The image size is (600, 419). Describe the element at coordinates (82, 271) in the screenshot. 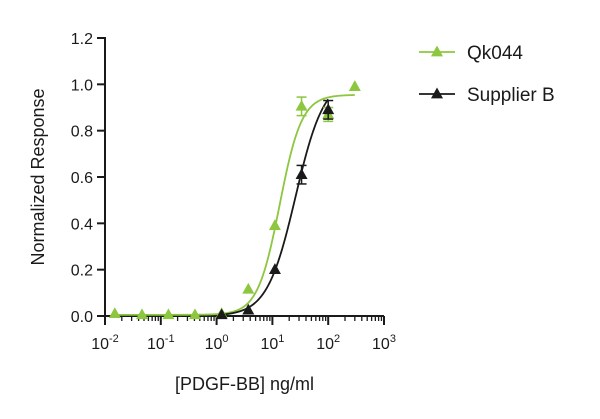

I see `y-tick-label: 0.2` at that location.